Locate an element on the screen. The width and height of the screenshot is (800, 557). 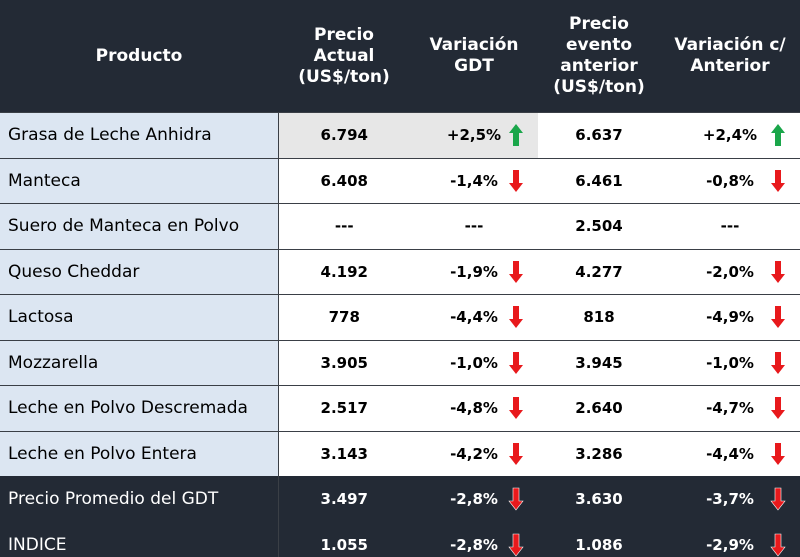
variation-text: -4,9% is located at coordinates (730, 317).